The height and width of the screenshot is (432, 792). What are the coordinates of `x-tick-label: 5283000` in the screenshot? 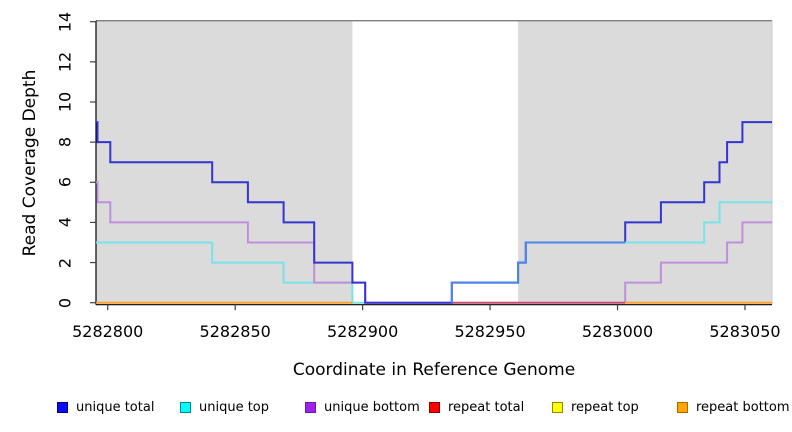 It's located at (617, 331).